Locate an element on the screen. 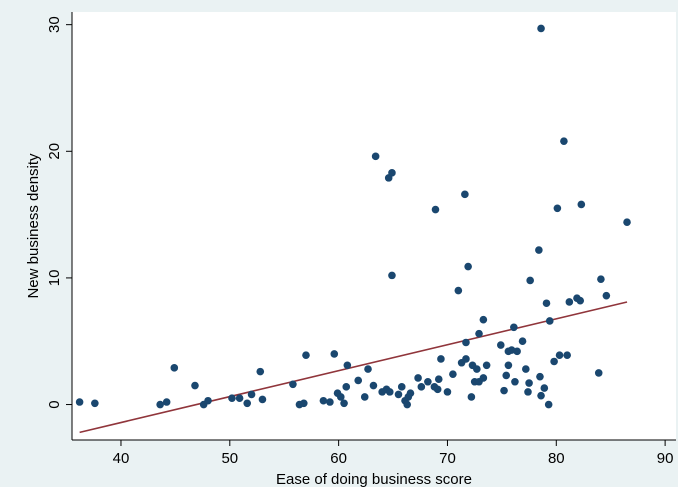  y-tick-label: 0 is located at coordinates (54, 404).